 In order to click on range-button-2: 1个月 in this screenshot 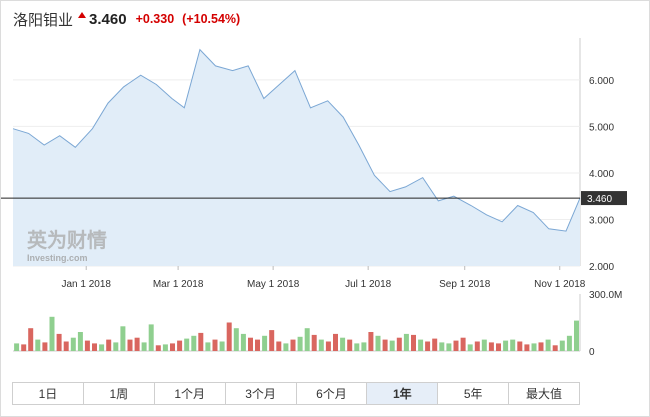, I will do `click(190, 393)`.